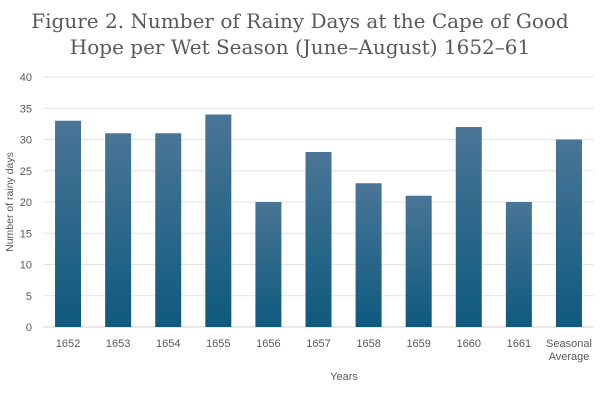 Image resolution: width=600 pixels, height=400 pixels. Describe the element at coordinates (418, 344) in the screenshot. I see `x-tick-label: 1659` at that location.